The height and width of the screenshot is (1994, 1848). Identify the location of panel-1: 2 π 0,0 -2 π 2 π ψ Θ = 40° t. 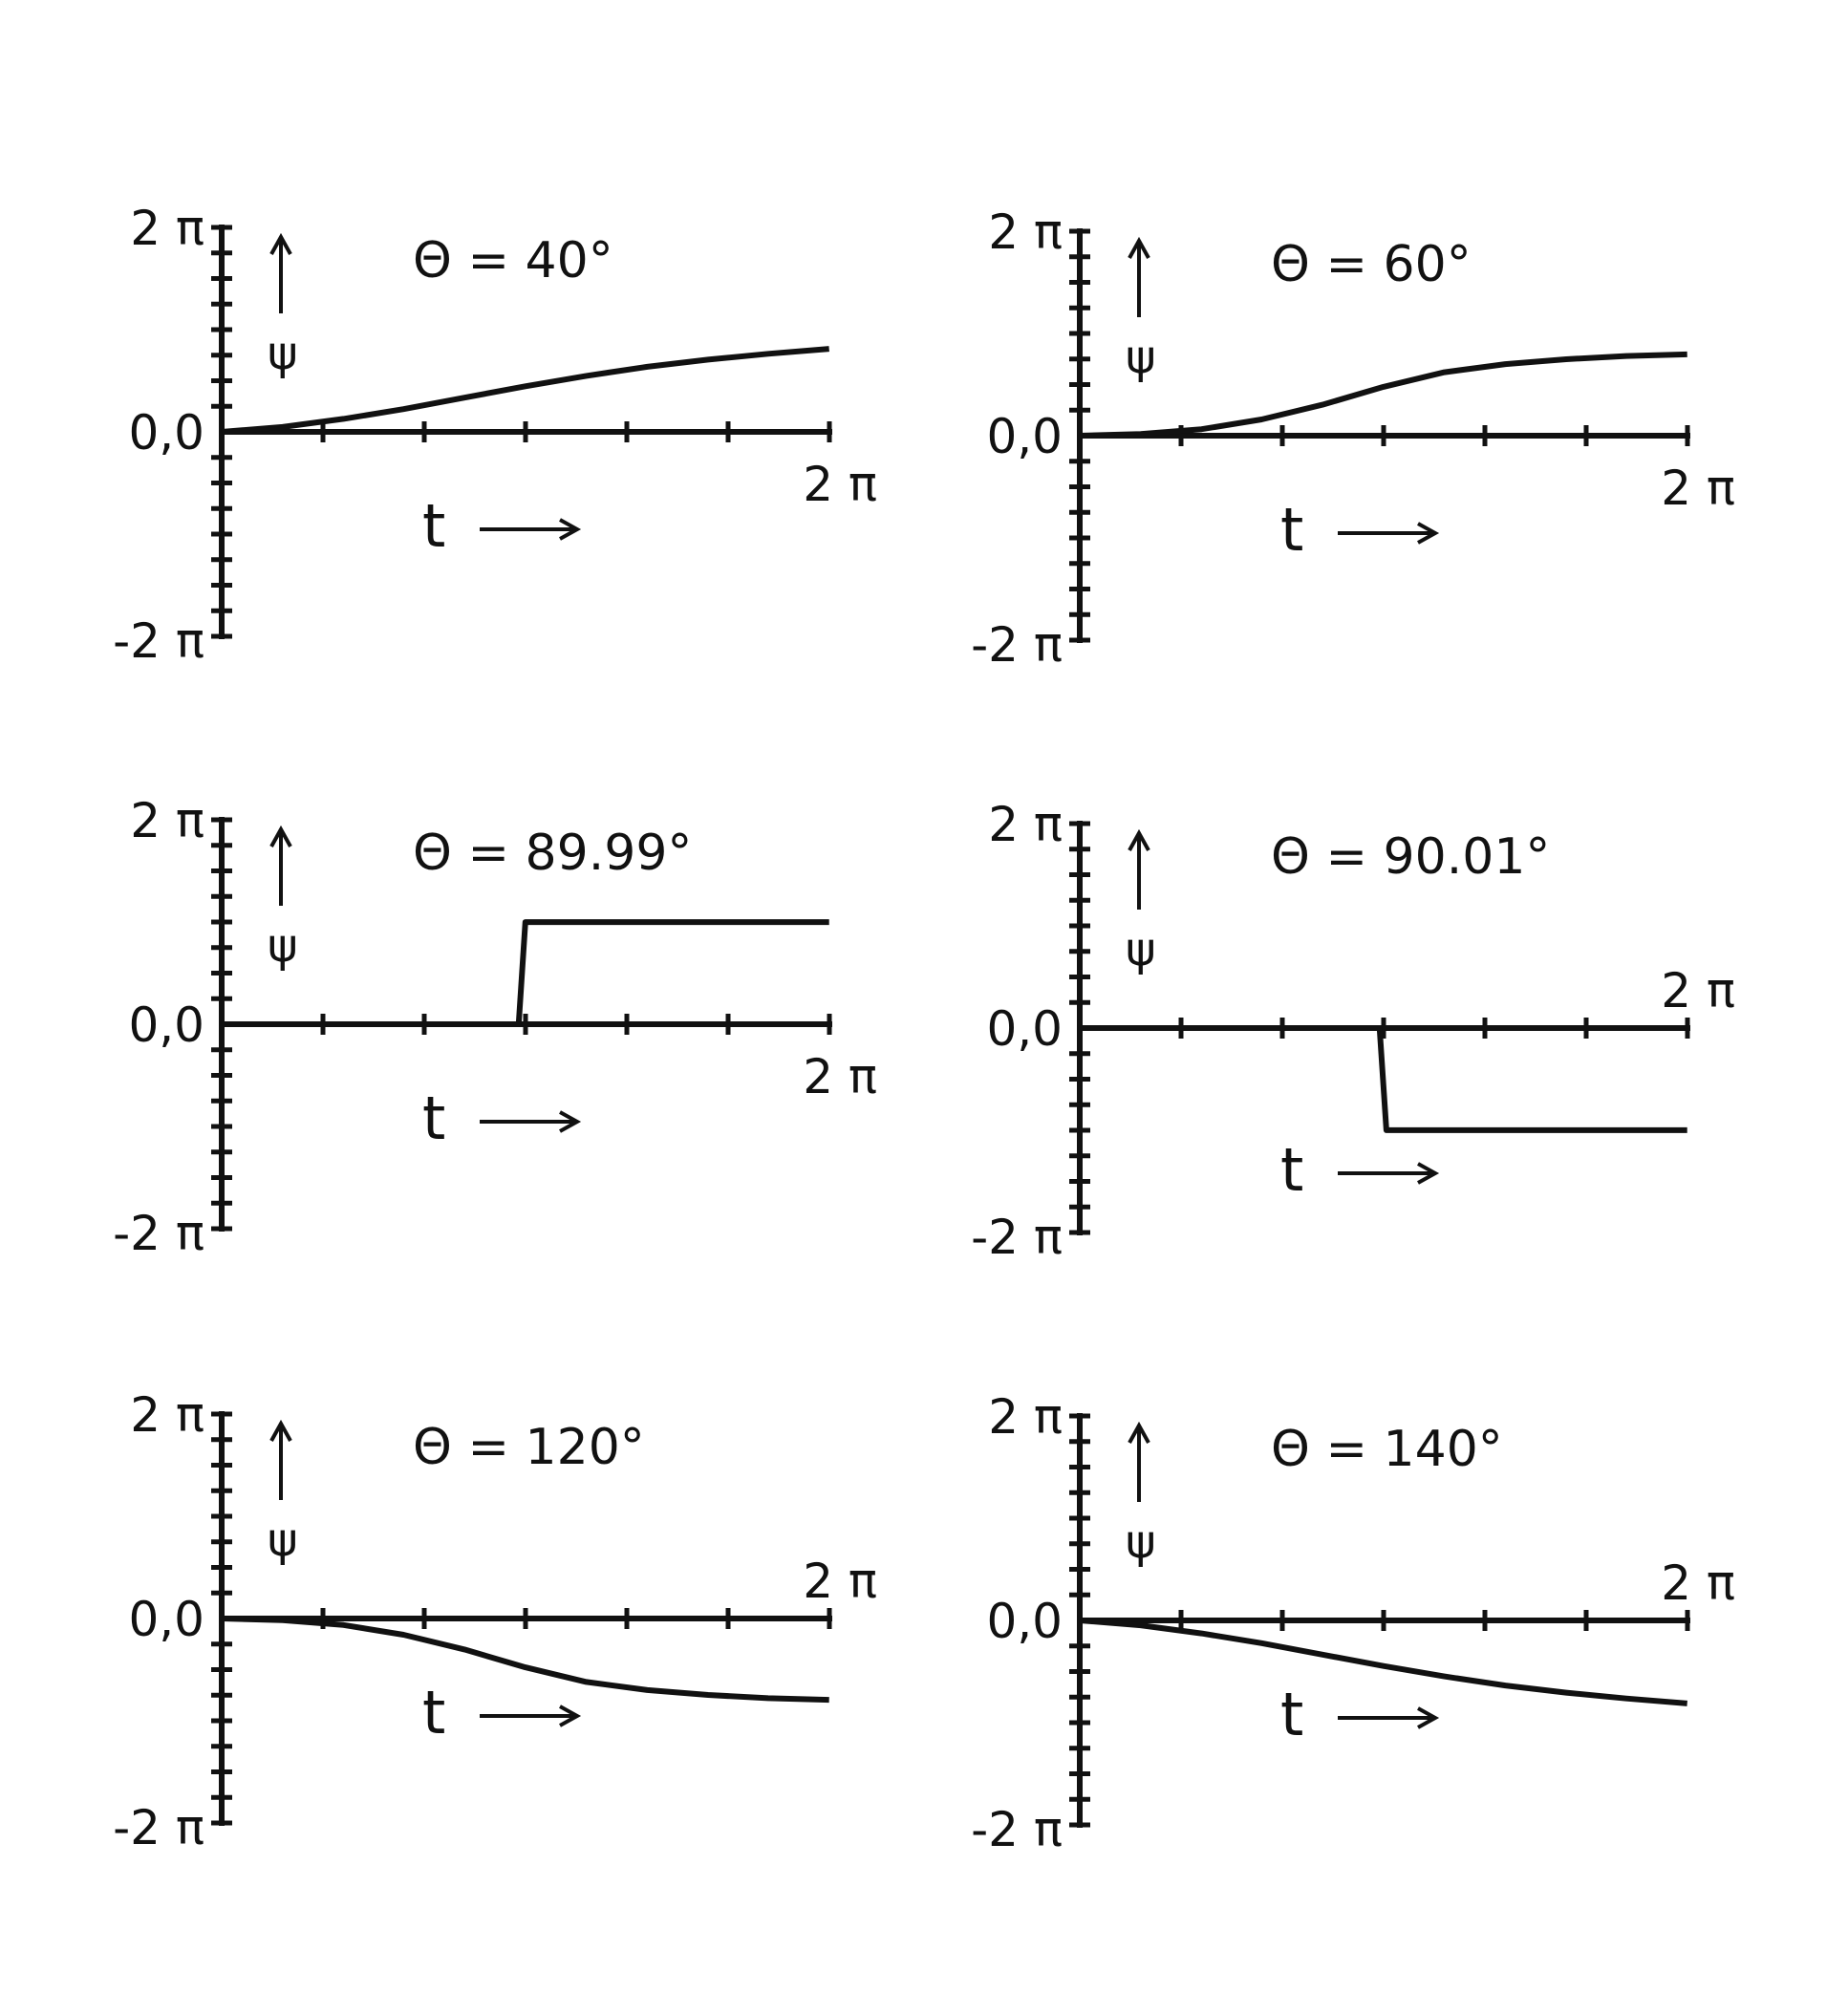
(495, 435).